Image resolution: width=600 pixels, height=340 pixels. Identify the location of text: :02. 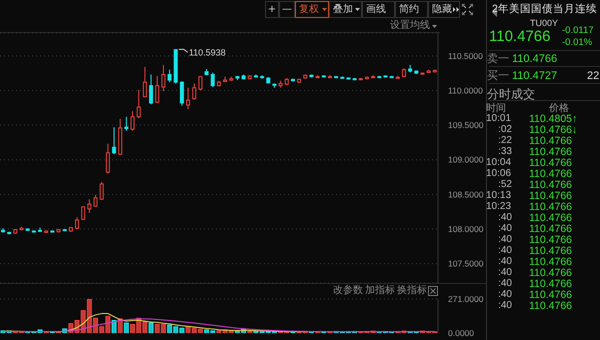
(504, 129).